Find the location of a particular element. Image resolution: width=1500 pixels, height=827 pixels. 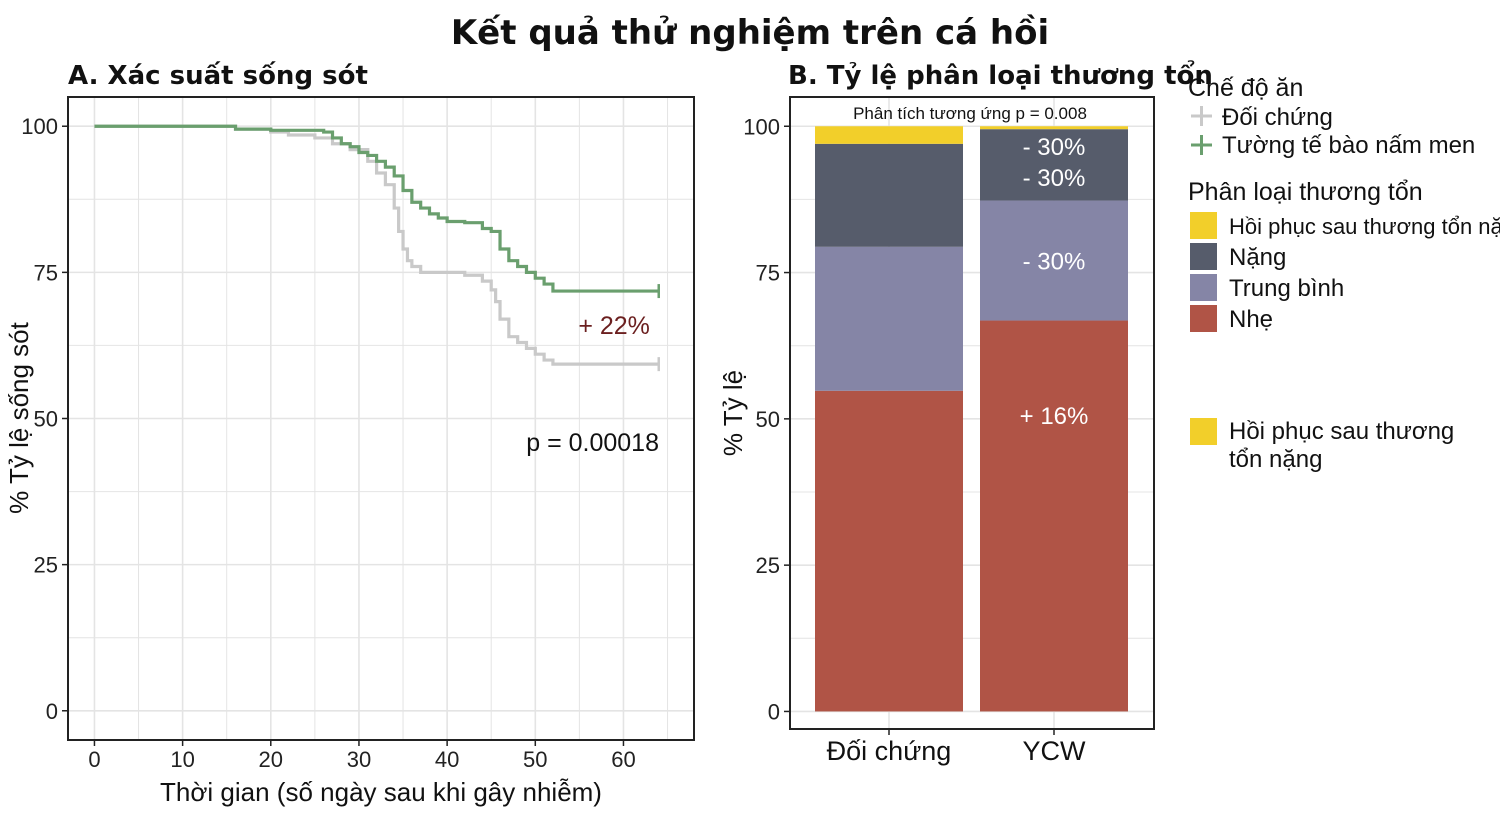

panel-a-x-tick-label: 0 is located at coordinates (94, 759).